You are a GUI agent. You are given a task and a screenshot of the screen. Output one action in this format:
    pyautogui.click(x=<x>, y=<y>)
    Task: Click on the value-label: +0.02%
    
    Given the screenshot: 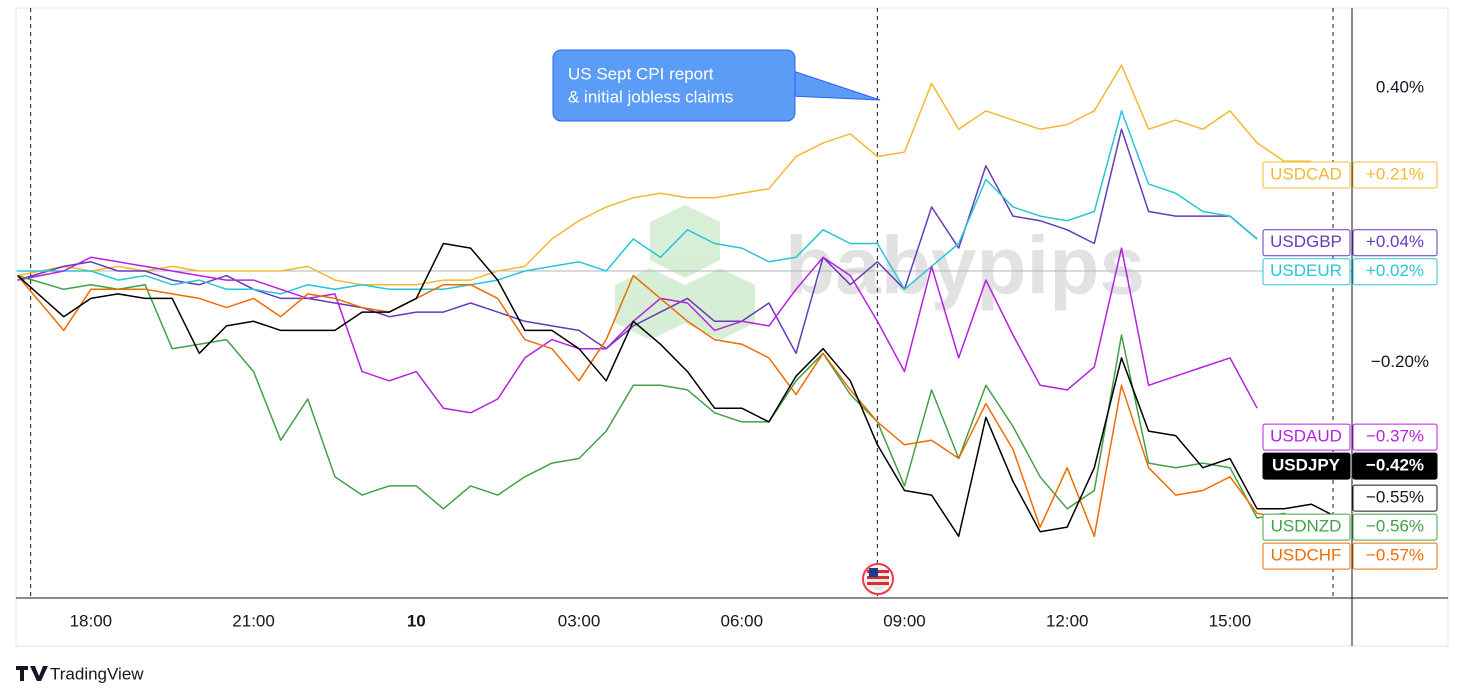 What is the action you would take?
    pyautogui.click(x=1395, y=270)
    